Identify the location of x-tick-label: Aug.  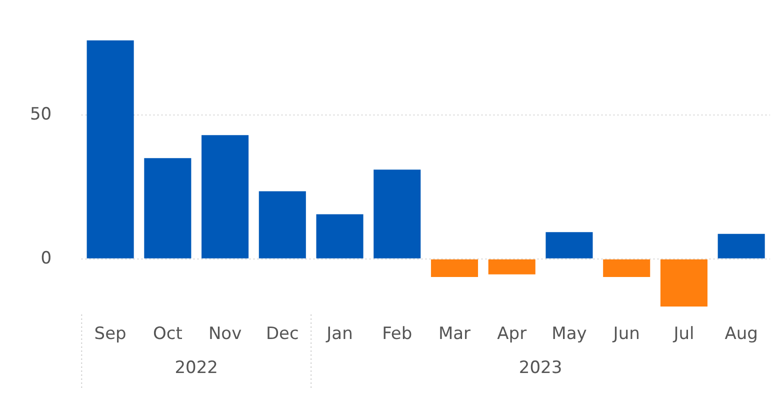
(741, 334).